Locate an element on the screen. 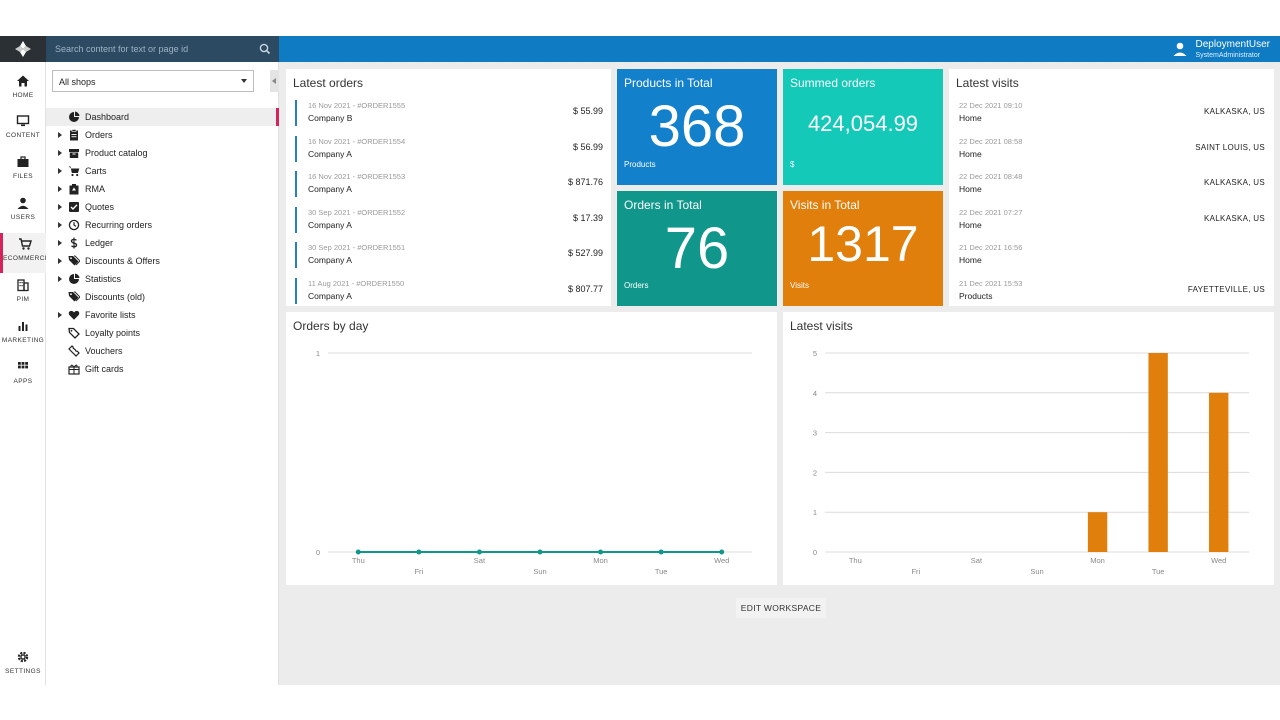 Image resolution: width=1280 pixels, height=720 pixels. visit-row: 22 Dec 2021 09:10 Home KALKASKA, US is located at coordinates (1112, 113).